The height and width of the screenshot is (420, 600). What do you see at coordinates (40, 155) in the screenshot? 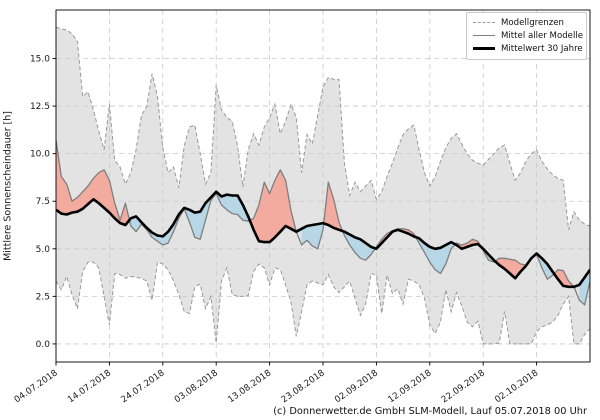
I see `y-tick-label: 10.0` at bounding box center [40, 155].